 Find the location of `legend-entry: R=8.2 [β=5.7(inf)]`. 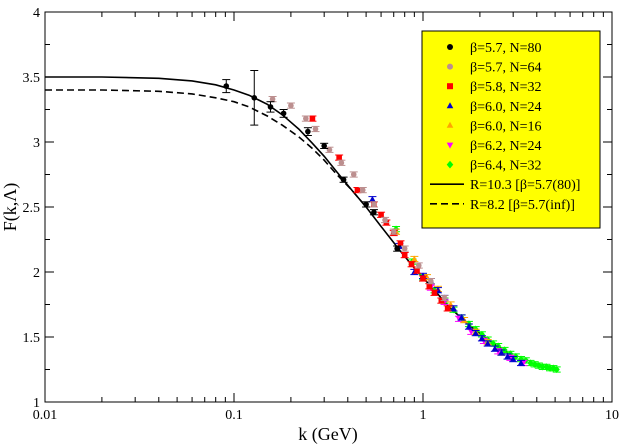

legend-entry: R=8.2 [β=5.7(inf)] is located at coordinates (522, 205).